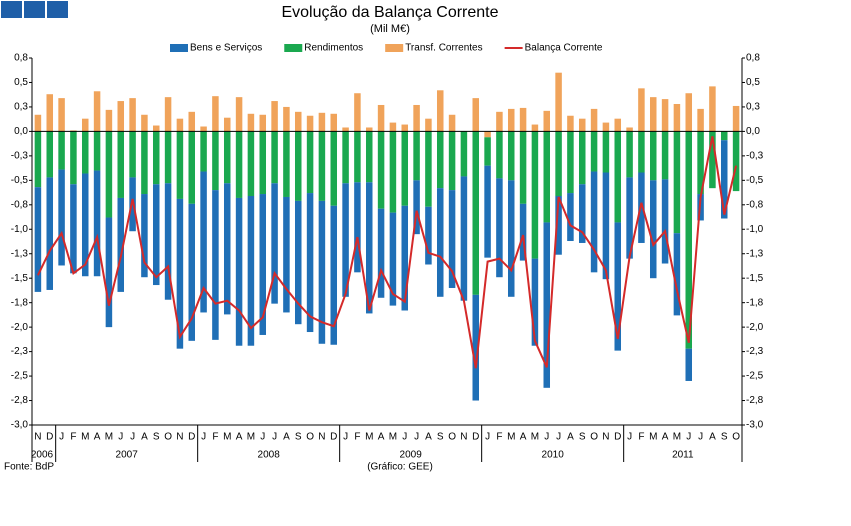 The width and height of the screenshot is (851, 526). I want to click on y2-tick-label: -2,3, so click(755, 351).